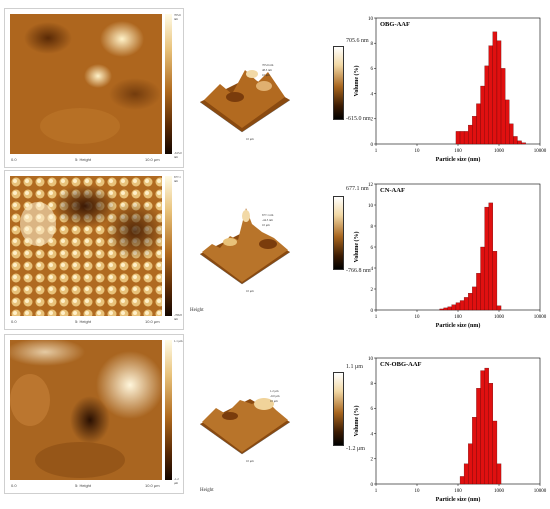 This screenshot has width=550, height=509. Describe the element at coordinates (355, 449) in the screenshot. I see `scale-bar-min: -1.2 μm` at that location.